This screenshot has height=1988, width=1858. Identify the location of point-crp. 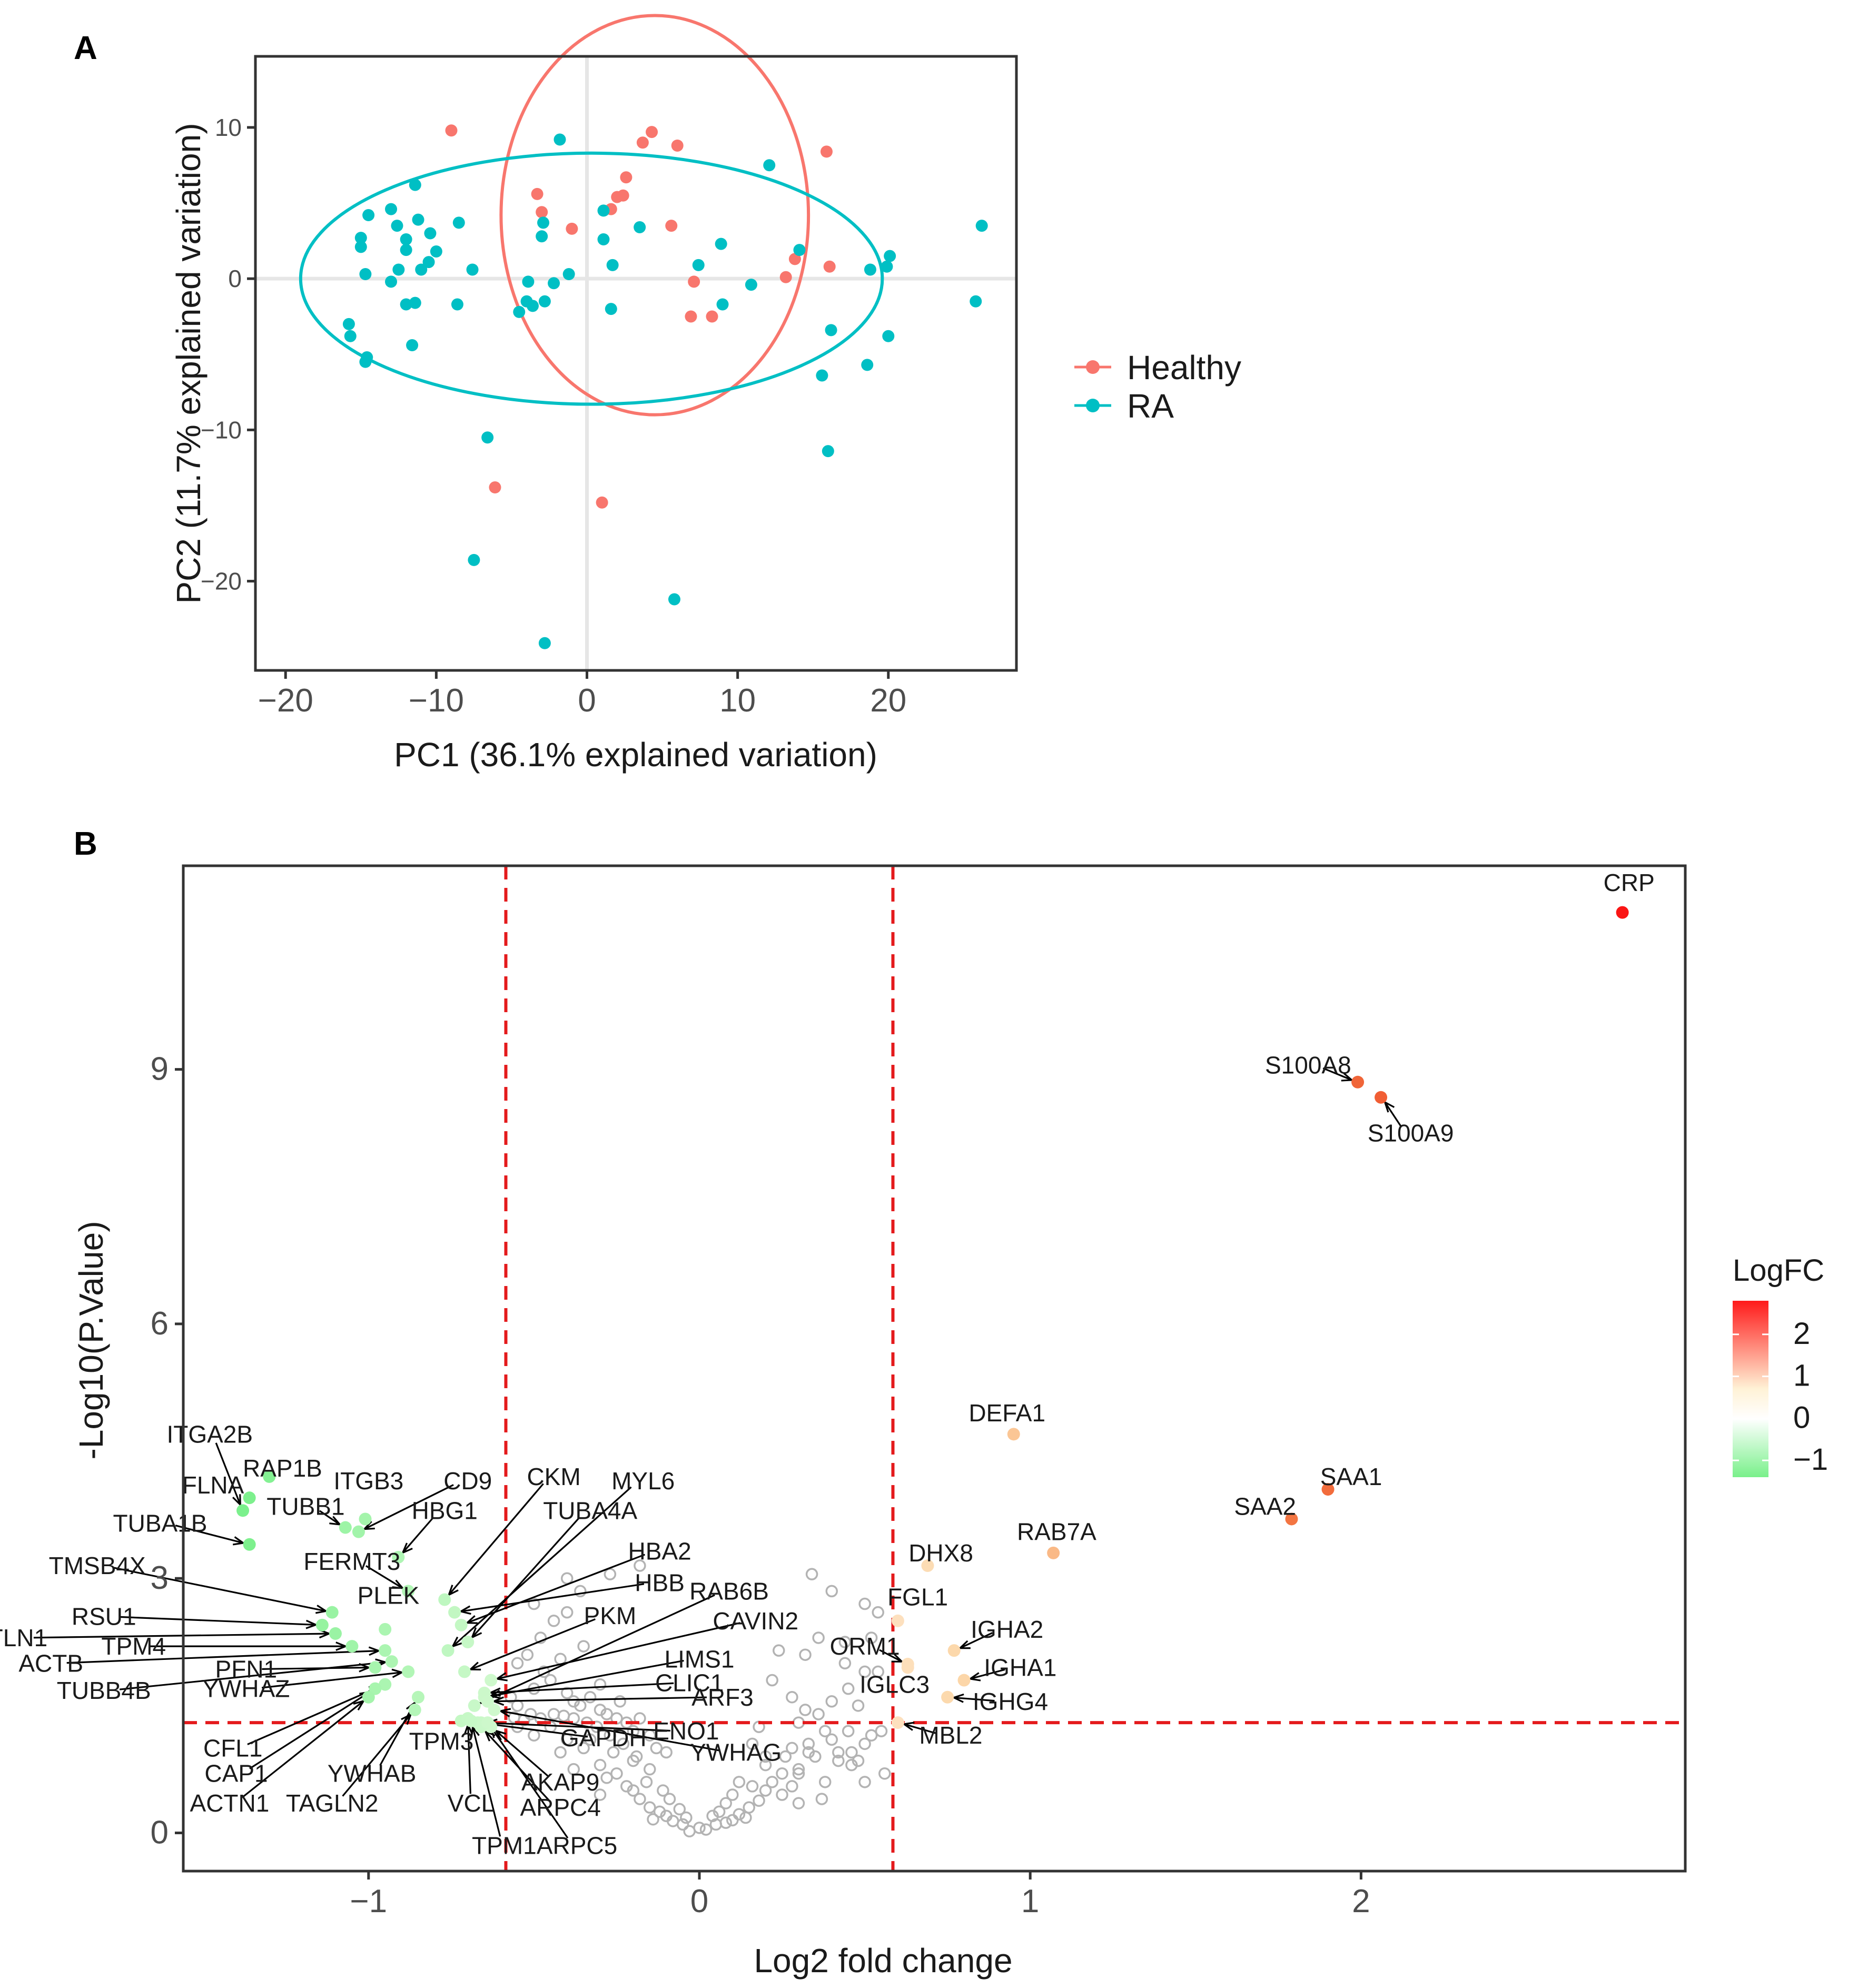
(1623, 913).